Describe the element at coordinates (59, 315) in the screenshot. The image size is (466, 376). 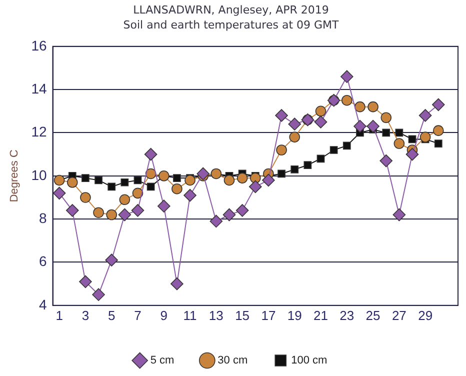
I see `x-tick-label: 1` at that location.